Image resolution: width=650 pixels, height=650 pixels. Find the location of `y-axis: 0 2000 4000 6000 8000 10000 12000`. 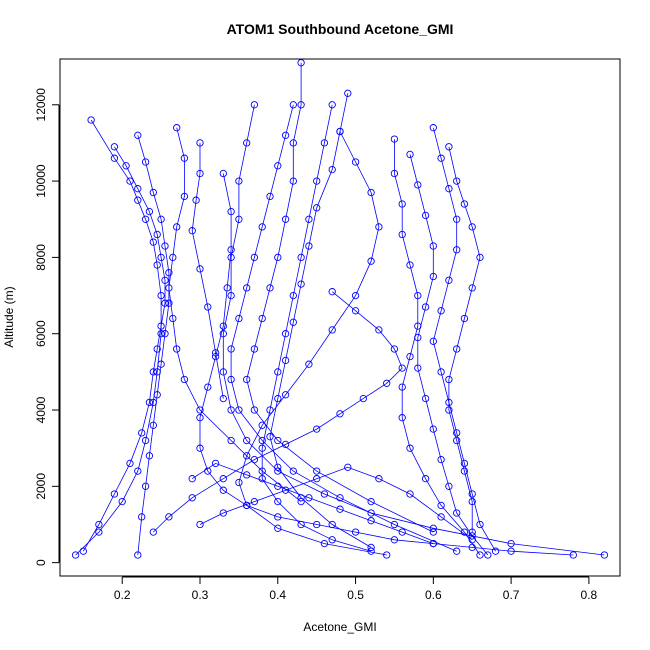

y-axis: 0 2000 4000 6000 8000 10000 12000 is located at coordinates (47, 327).